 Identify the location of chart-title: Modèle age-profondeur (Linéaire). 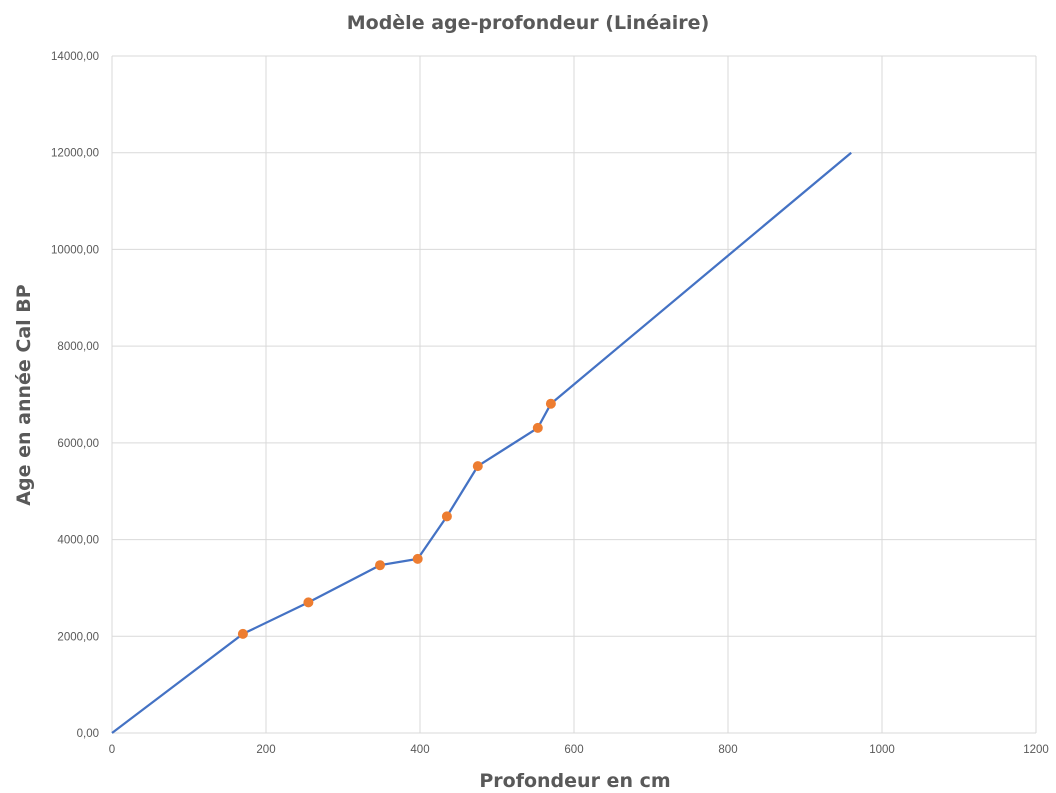
(528, 23).